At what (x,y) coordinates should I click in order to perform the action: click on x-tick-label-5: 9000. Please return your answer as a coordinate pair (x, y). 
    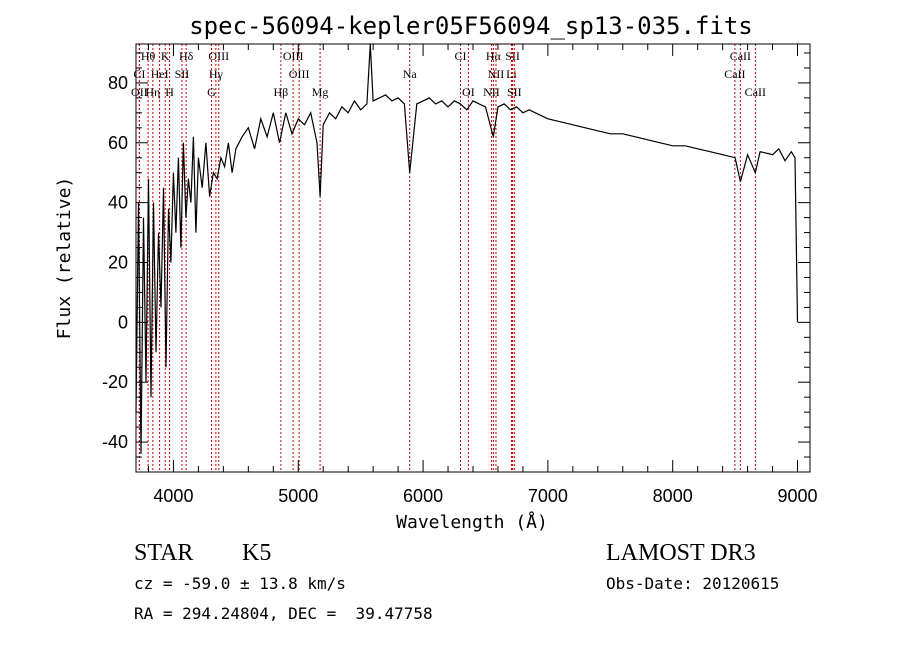
    Looking at the image, I should click on (797, 496).